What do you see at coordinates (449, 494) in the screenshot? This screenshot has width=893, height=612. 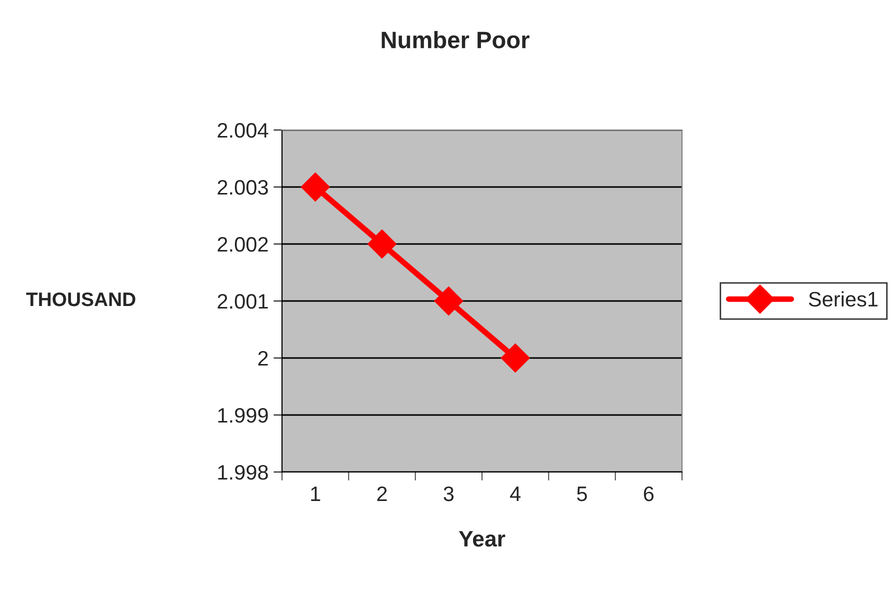 I see `x-tick-label: 3` at bounding box center [449, 494].